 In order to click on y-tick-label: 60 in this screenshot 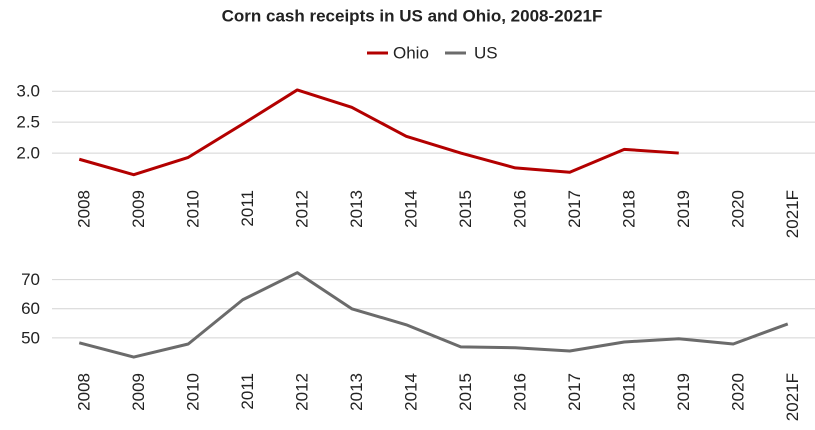, I will do `click(30, 308)`.